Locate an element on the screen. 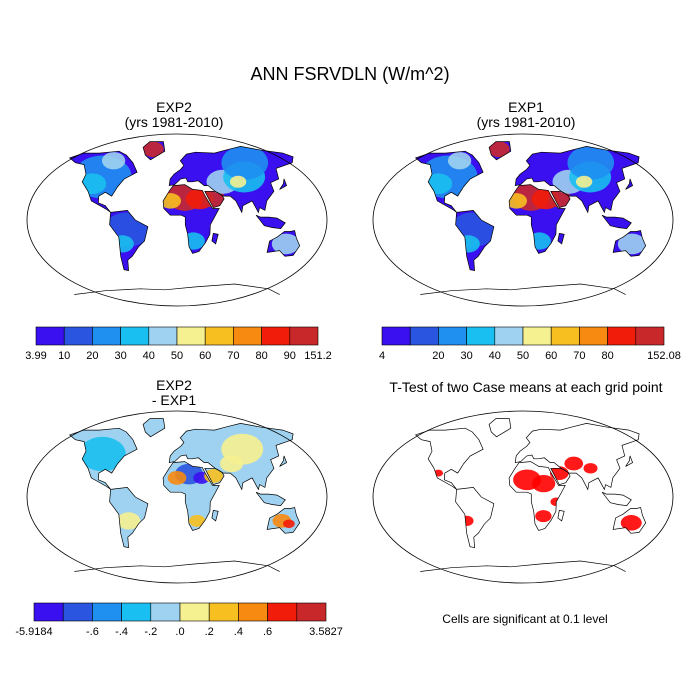 This screenshot has height=700, width=700. panel-title-exp1: EXP1 (yrs 1981-2010) is located at coordinates (526, 115).